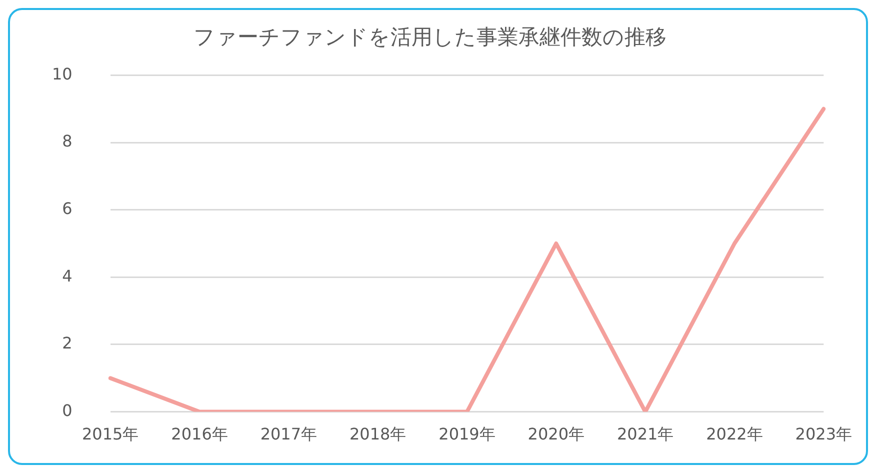  What do you see at coordinates (556, 434) in the screenshot?
I see `x-tick-label: 2020年` at bounding box center [556, 434].